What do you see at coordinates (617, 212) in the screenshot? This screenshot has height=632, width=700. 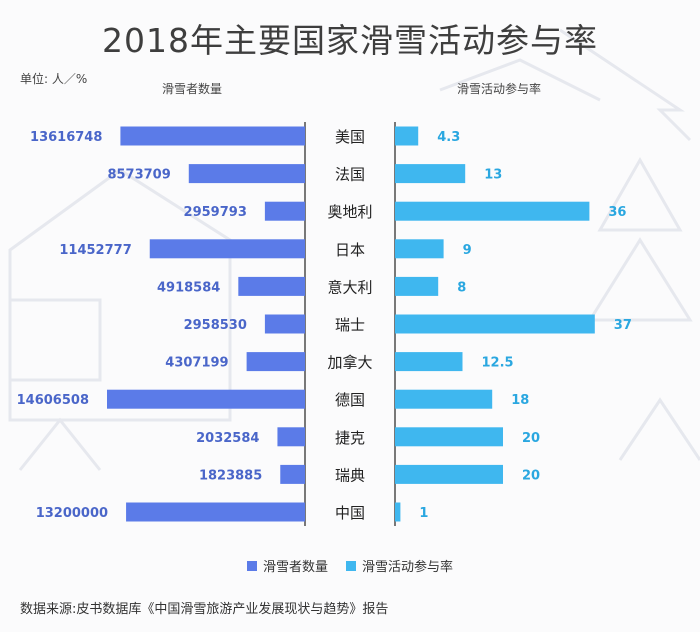 I see `data-label-rate: 36` at bounding box center [617, 212].